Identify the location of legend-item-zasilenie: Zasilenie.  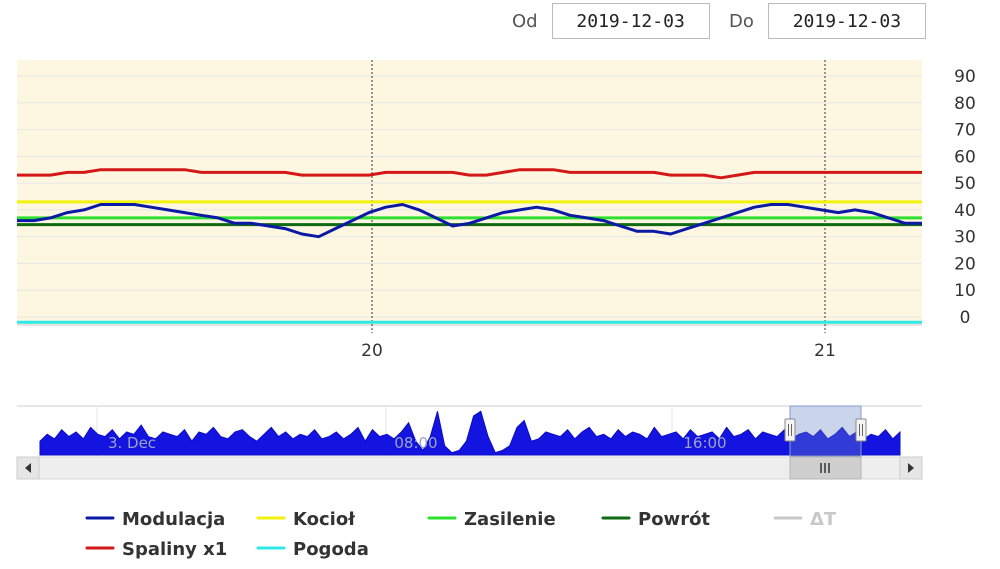
(491, 519).